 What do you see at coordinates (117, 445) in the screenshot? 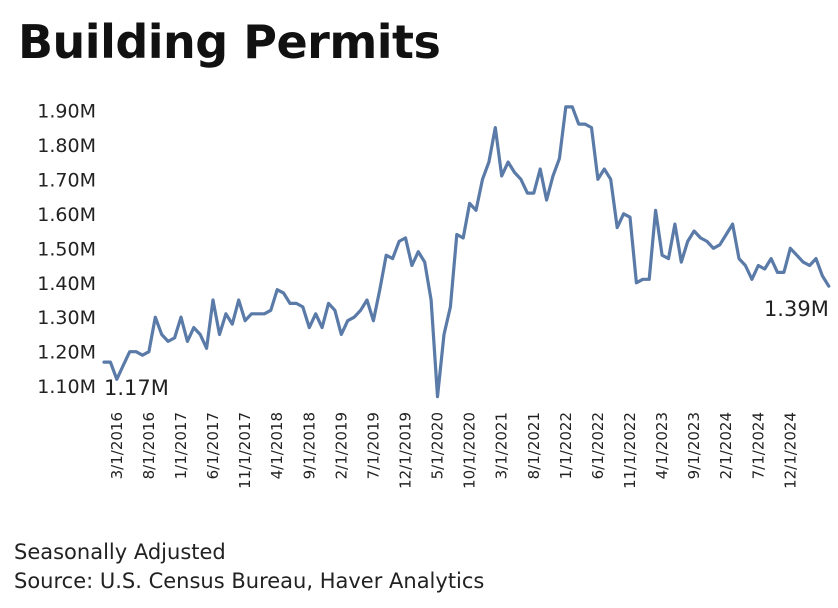
I see `x-tick-label: 3/1/2016` at bounding box center [117, 445].